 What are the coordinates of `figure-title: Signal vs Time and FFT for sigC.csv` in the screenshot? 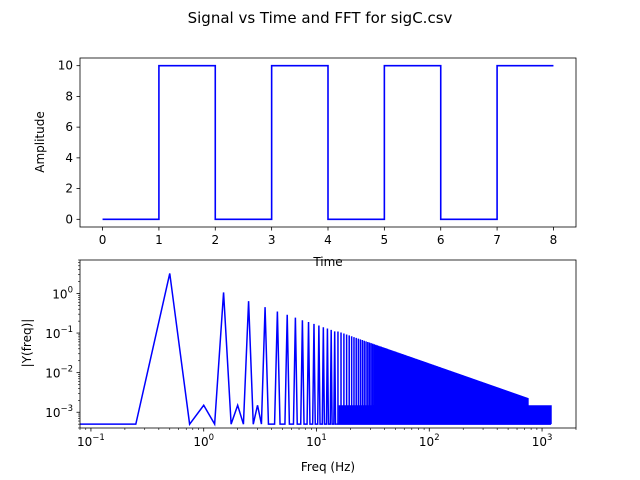 It's located at (320, 18).